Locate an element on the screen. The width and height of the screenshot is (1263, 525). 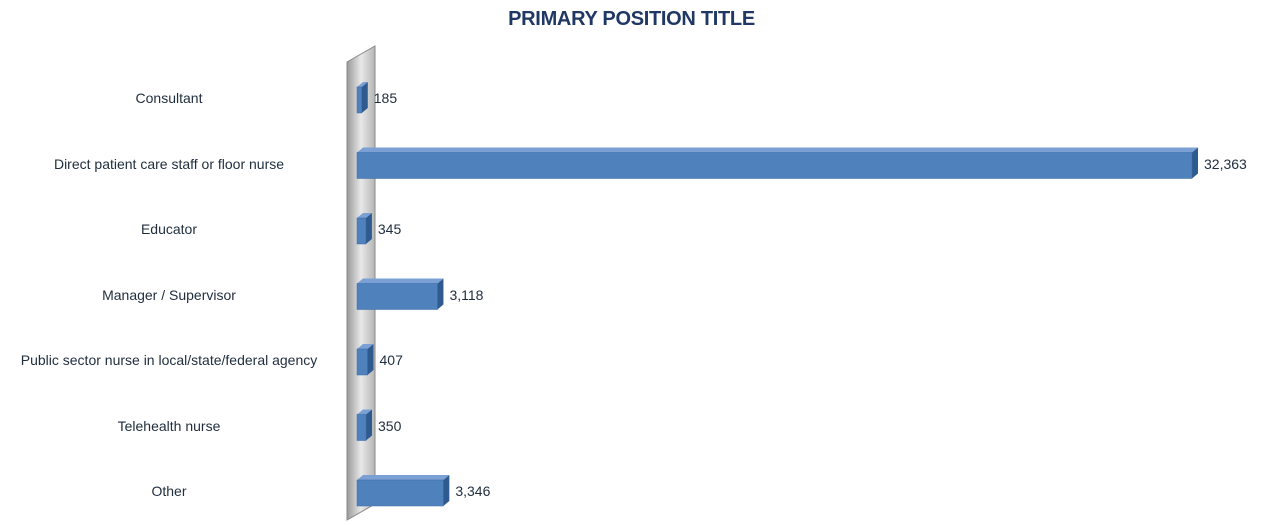
chart-title: PRIMARY POSITION TITLE is located at coordinates (631, 19).